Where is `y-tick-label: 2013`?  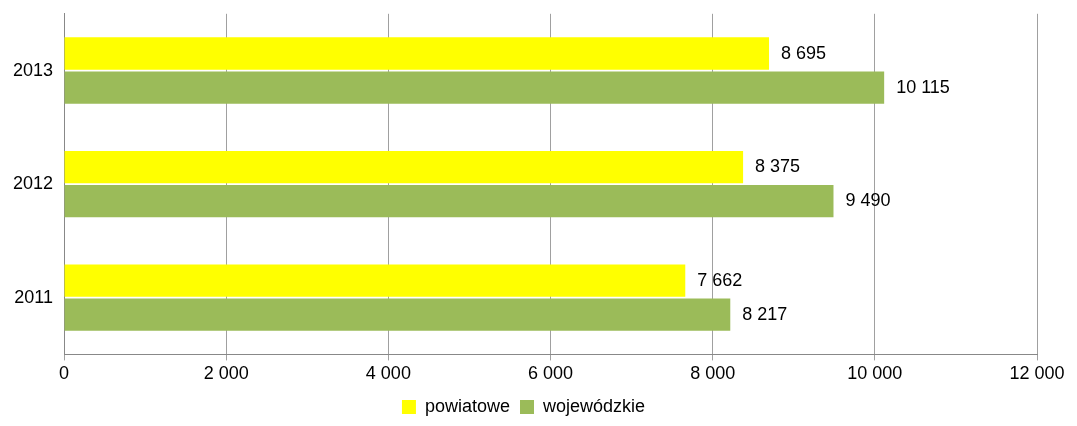
y-tick-label: 2013 is located at coordinates (33, 69).